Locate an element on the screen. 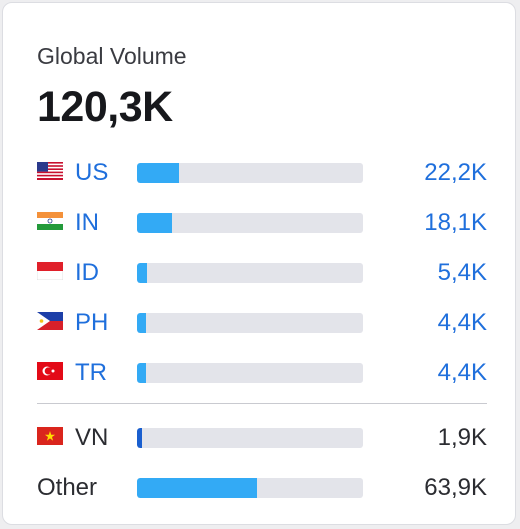  country-value-tr: 4,4K is located at coordinates (462, 372).